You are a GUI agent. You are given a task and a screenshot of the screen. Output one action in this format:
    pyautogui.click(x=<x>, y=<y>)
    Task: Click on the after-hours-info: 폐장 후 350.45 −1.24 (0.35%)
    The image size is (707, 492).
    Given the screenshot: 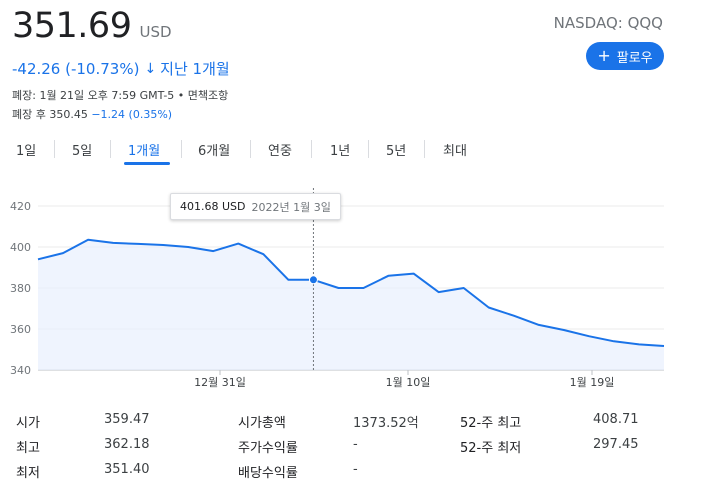 What is the action you would take?
    pyautogui.click(x=92, y=114)
    